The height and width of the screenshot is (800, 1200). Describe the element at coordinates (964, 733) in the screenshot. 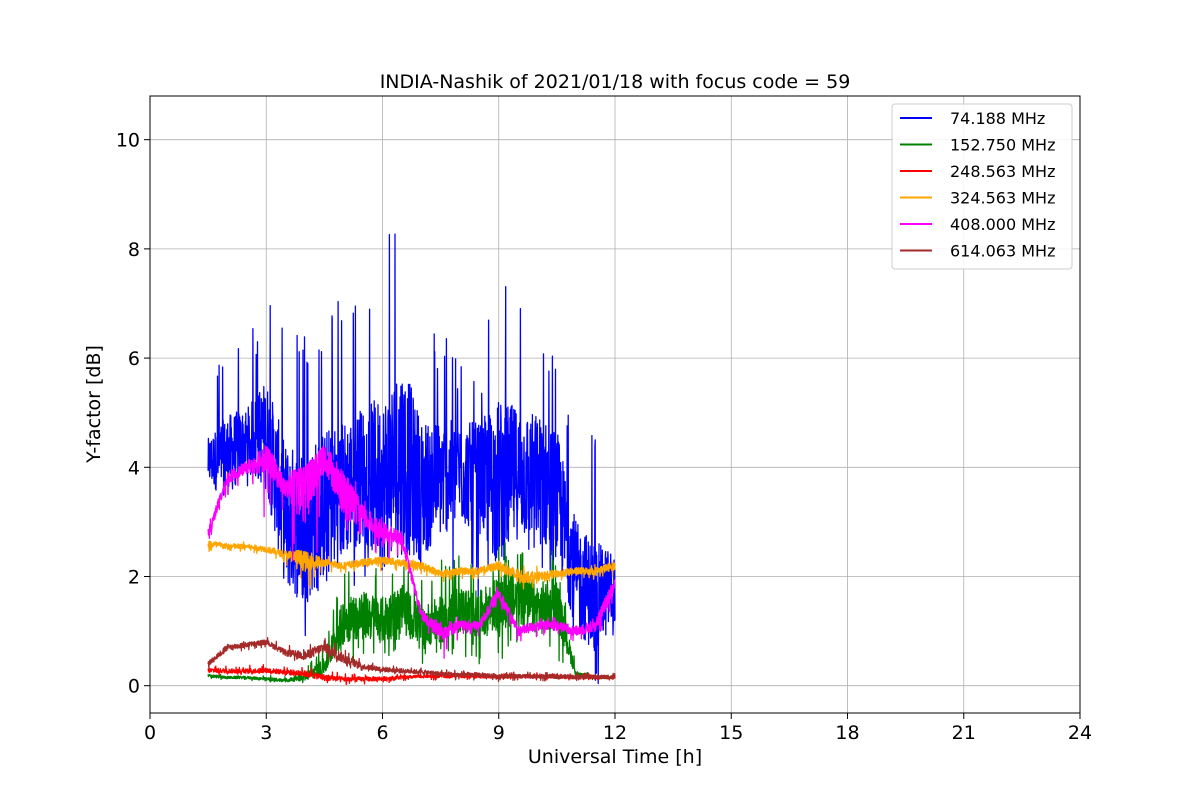

I see `x-tick-label: 21` at that location.